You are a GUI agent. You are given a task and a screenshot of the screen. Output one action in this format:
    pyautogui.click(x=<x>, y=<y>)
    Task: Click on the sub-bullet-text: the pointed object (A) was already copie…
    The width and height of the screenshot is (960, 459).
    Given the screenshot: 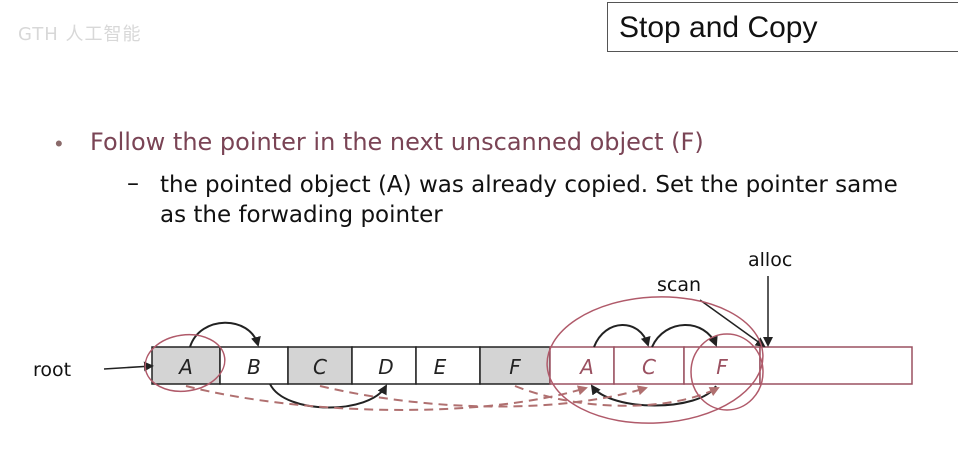 What is the action you would take?
    pyautogui.click(x=529, y=200)
    